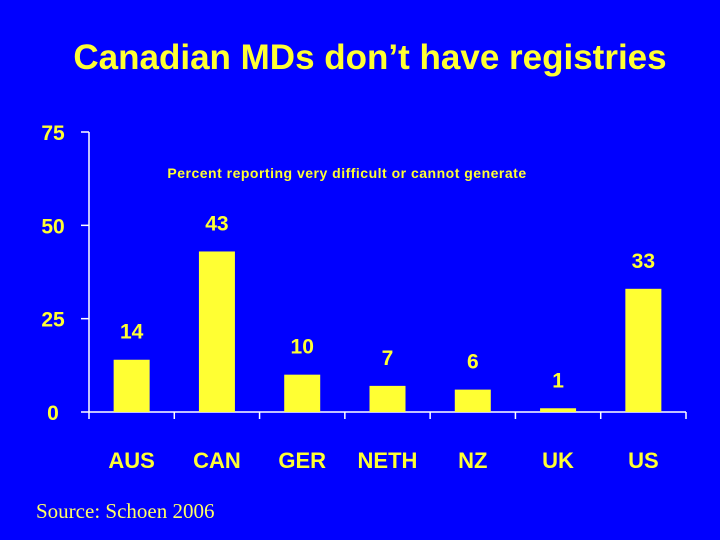 Image resolution: width=720 pixels, height=540 pixels. What do you see at coordinates (53, 133) in the screenshot?
I see `y-tick-label: 75` at bounding box center [53, 133].